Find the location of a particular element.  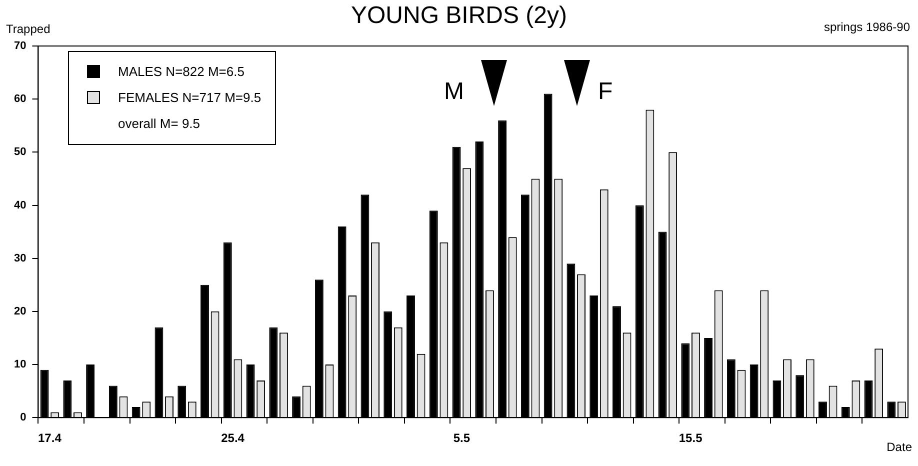

annotation: F is located at coordinates (605, 92).